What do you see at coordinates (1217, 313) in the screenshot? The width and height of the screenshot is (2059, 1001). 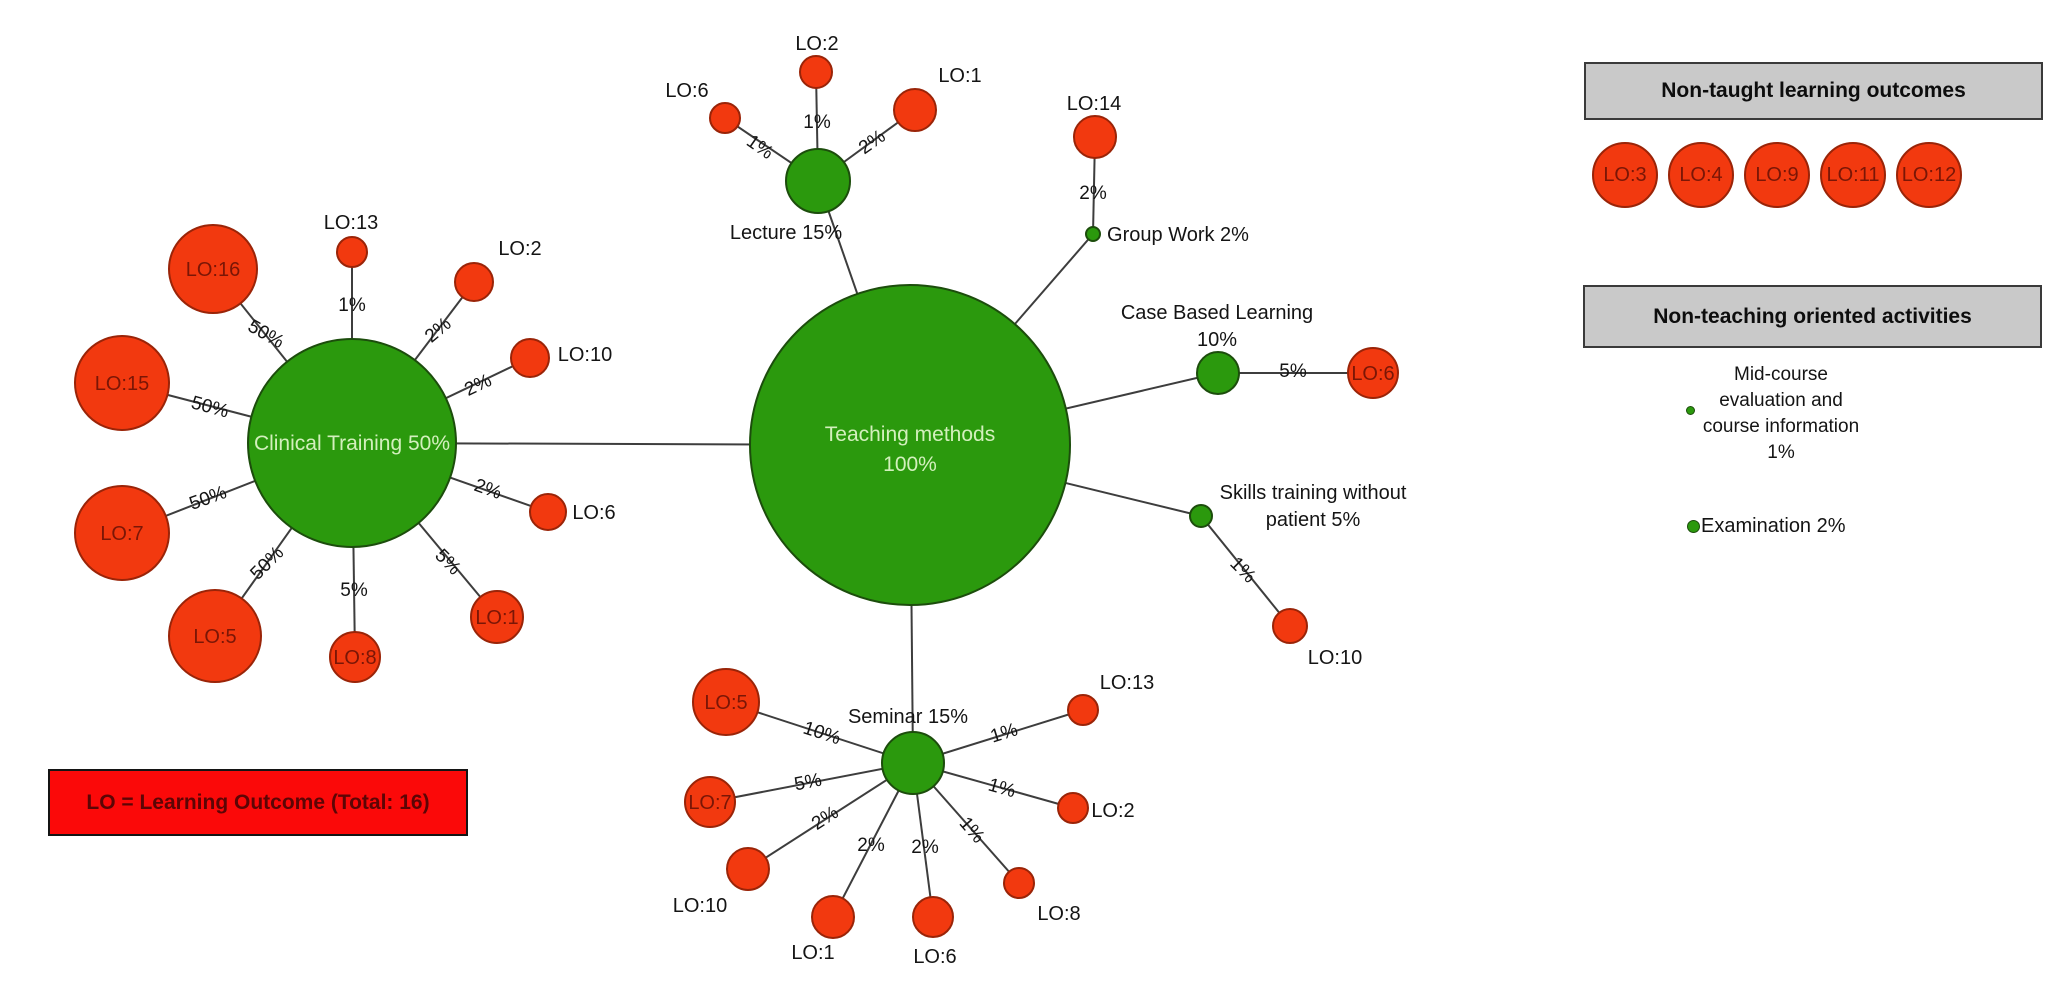 I see `label-casebased: Case Based Learning` at bounding box center [1217, 313].